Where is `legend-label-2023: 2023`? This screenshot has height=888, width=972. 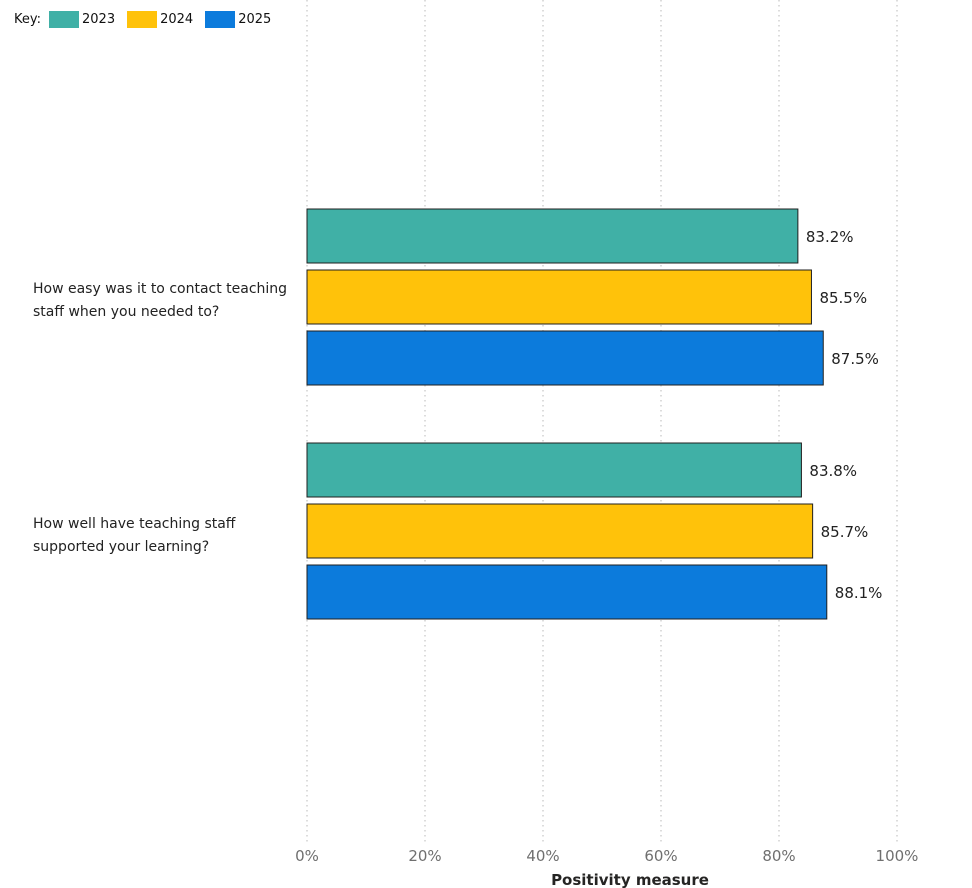 legend-label-2023: 2023 is located at coordinates (99, 19).